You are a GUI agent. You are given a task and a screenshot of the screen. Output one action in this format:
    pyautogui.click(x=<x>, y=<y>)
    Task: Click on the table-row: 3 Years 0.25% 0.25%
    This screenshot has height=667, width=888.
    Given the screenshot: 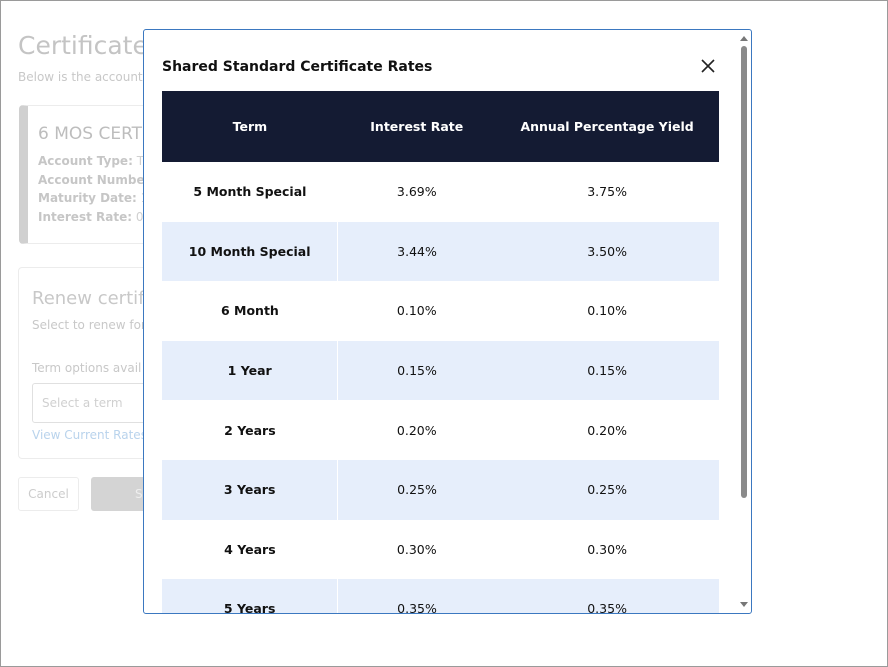 What is the action you would take?
    pyautogui.click(x=440, y=489)
    